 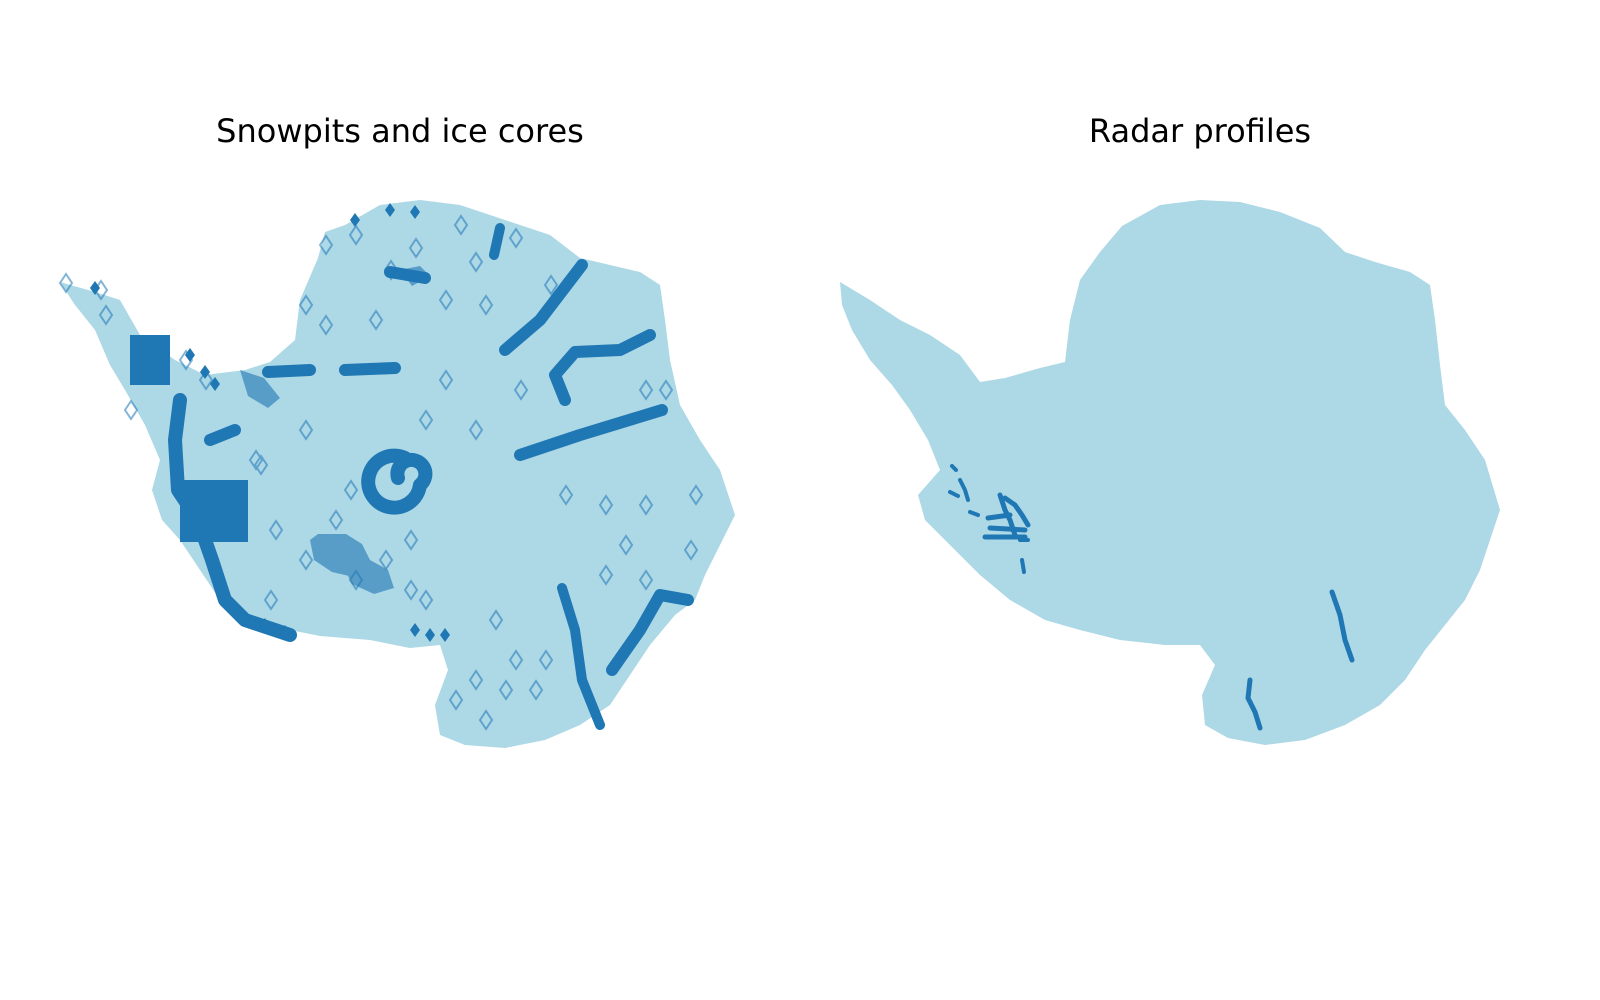 I want to click on radar-title: Radar profiles, so click(x=1200, y=131).